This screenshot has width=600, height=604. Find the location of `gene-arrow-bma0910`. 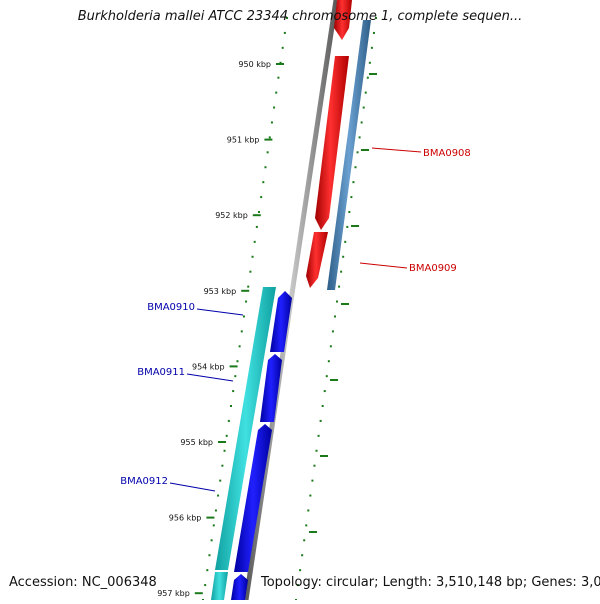

gene-arrow-bma0910 is located at coordinates (281, 321).